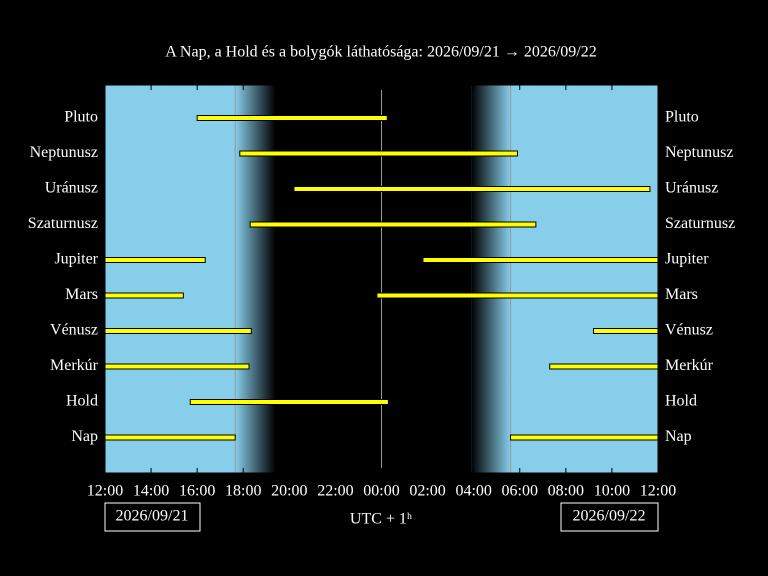 Image resolution: width=768 pixels, height=576 pixels. Describe the element at coordinates (473, 491) in the screenshot. I see `x-tick-label: 04:00` at that location.